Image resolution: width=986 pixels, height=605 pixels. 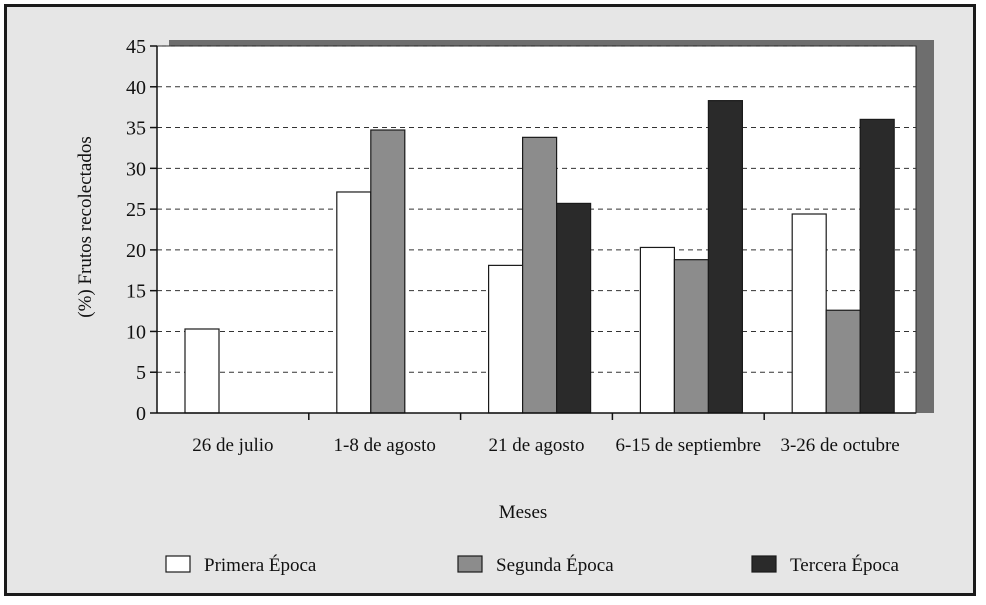 What do you see at coordinates (536, 445) in the screenshot?
I see `x-category-label: 21 de agosto` at bounding box center [536, 445].